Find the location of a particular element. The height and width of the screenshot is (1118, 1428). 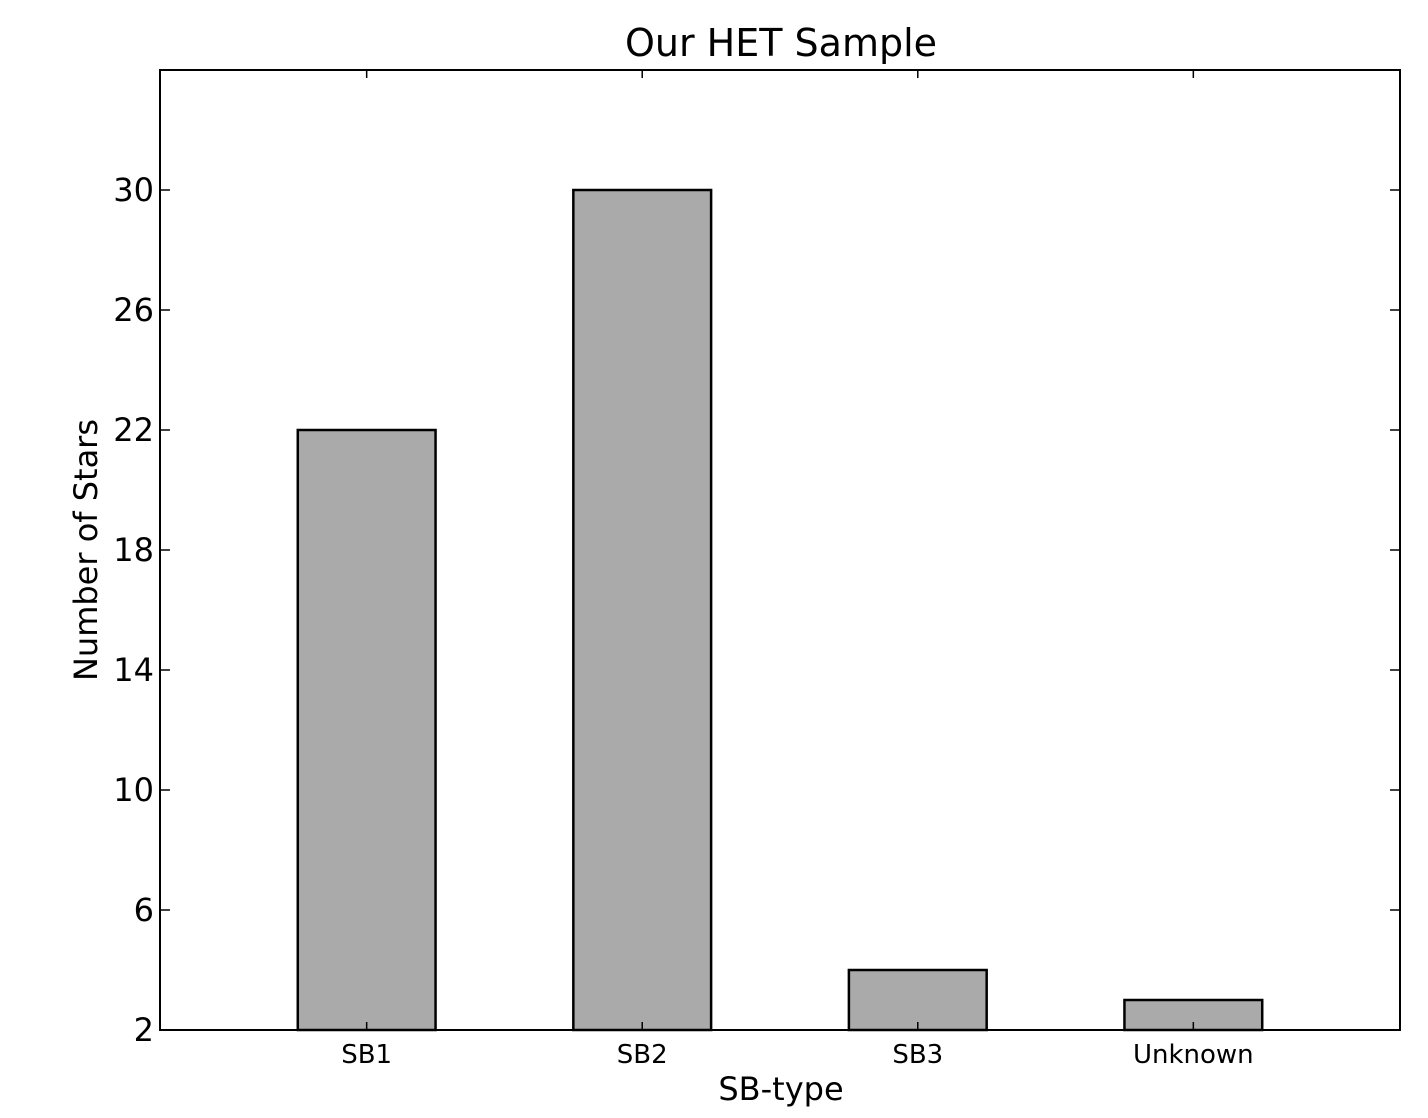

y-tick-label: 14 is located at coordinates (133, 670).